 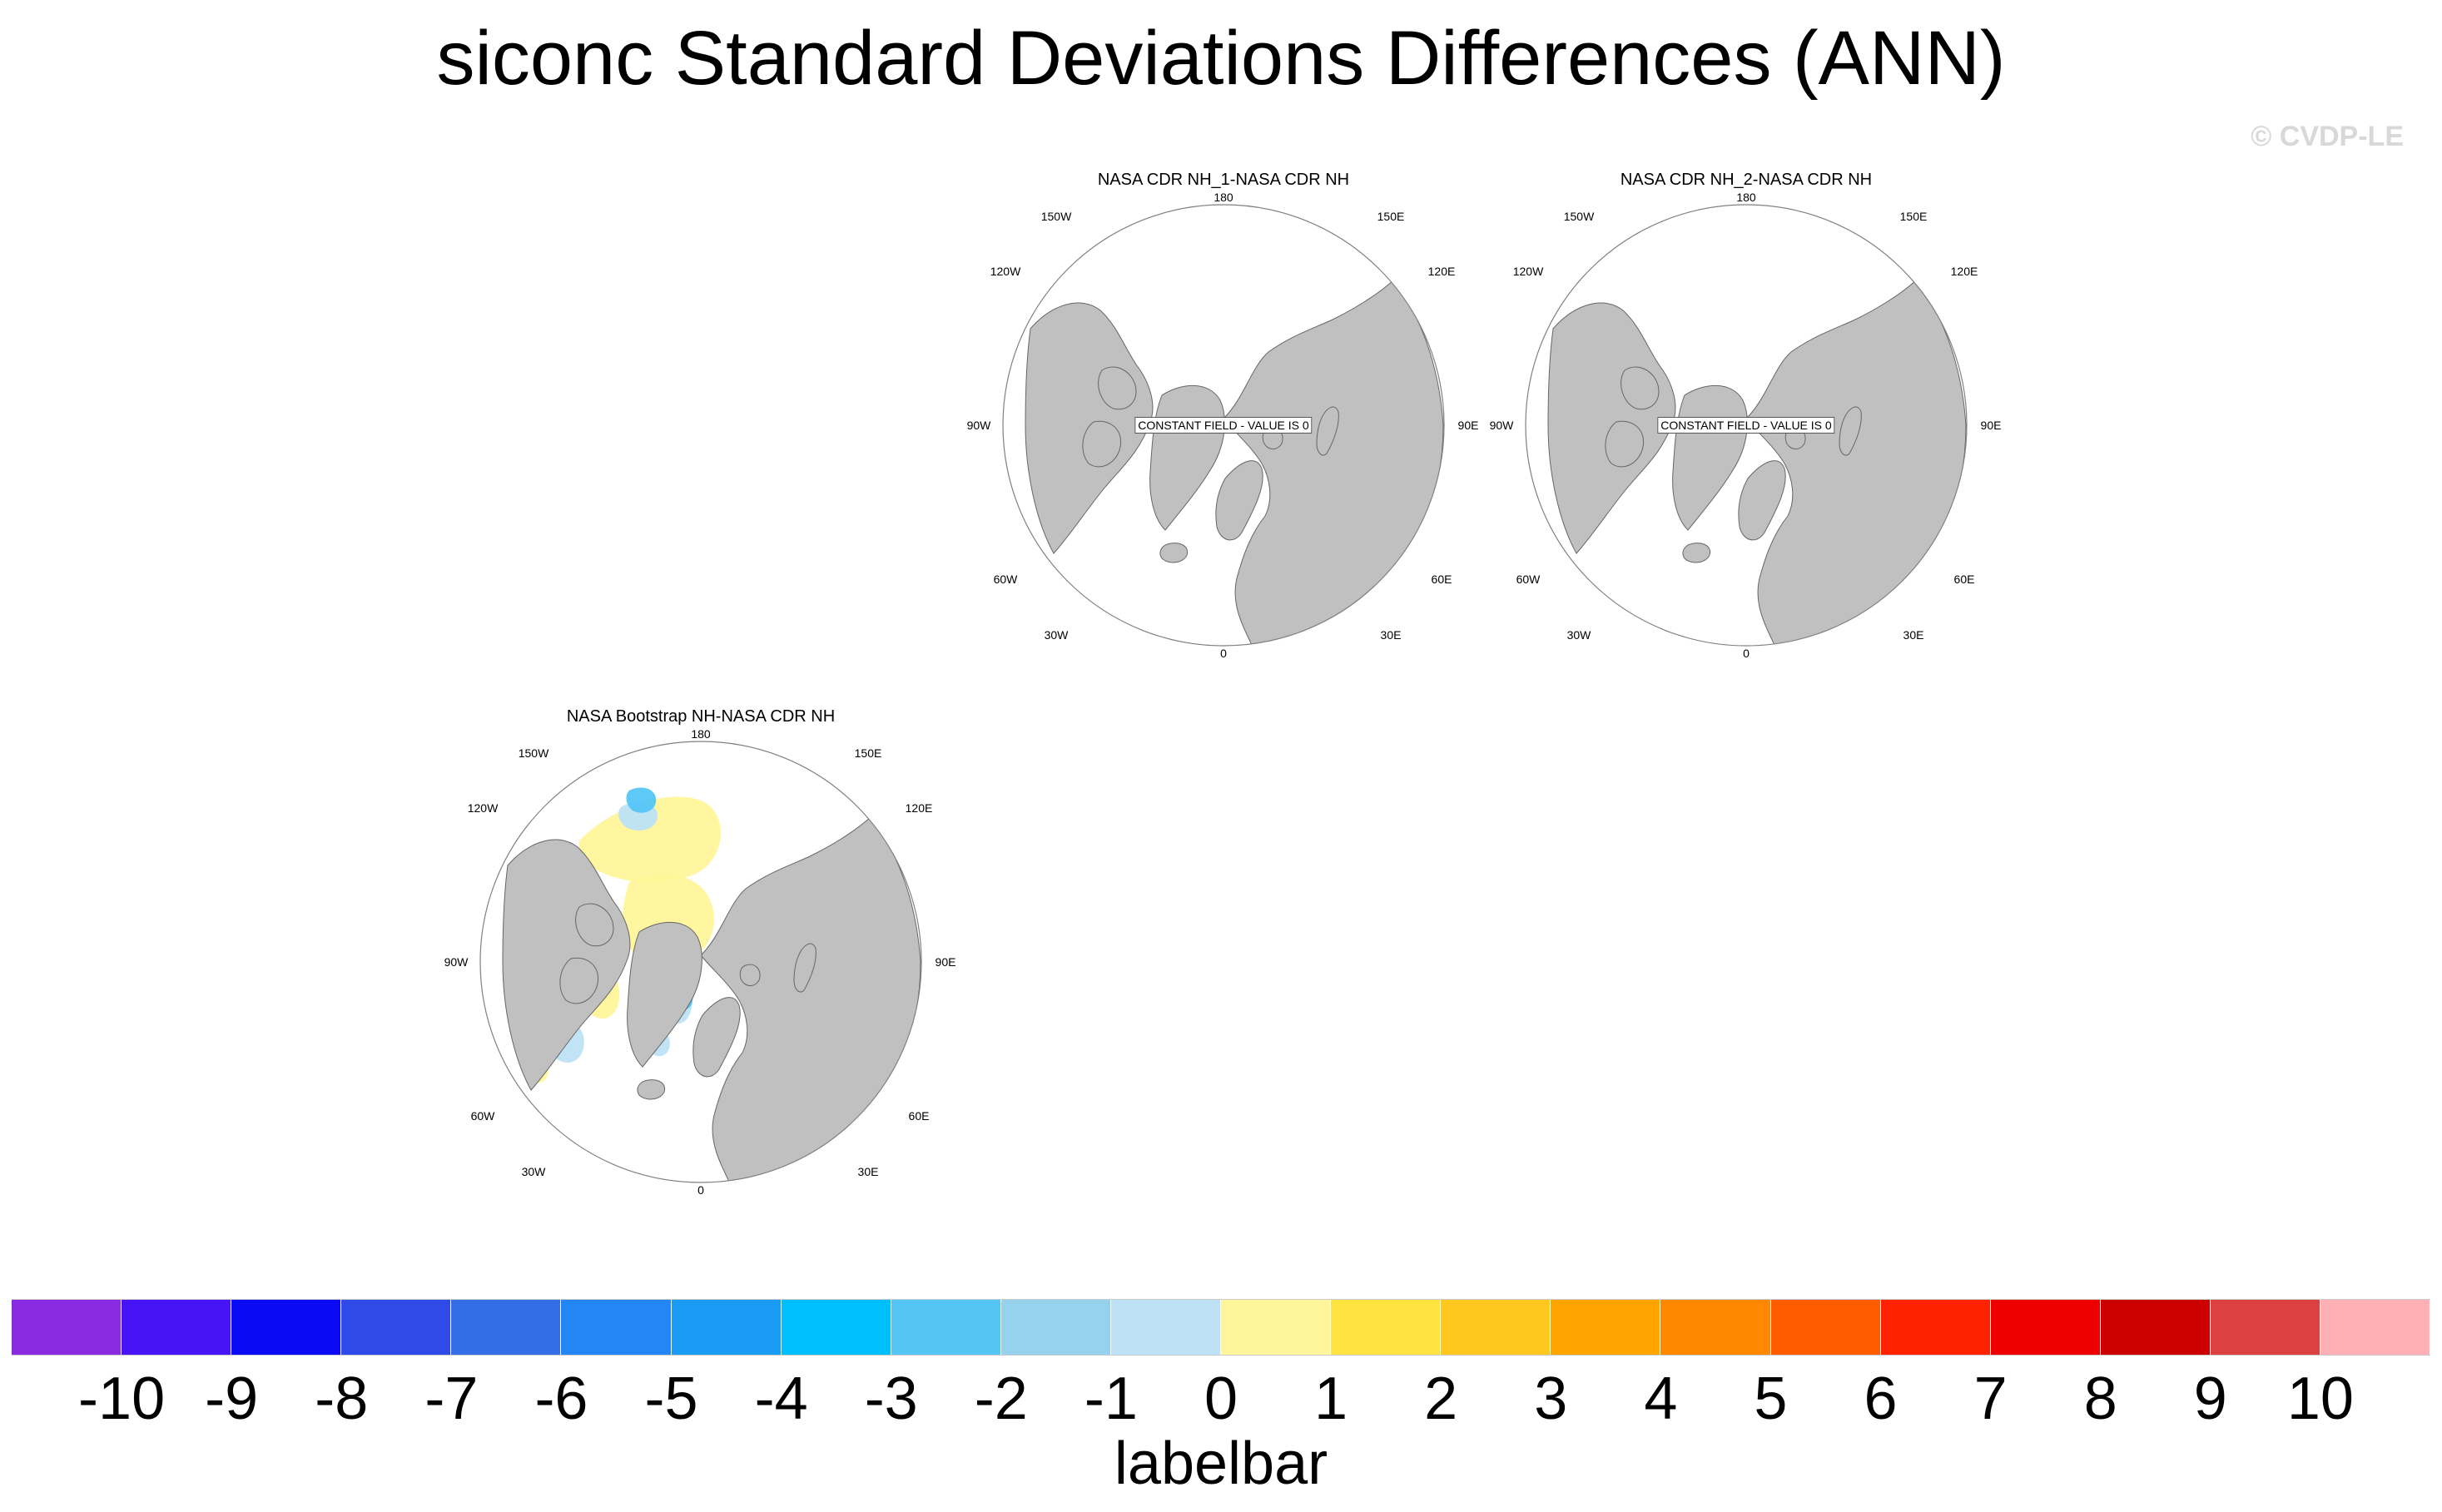 What do you see at coordinates (1746, 180) in the screenshot?
I see `panel-title: NASA CDR NH_2-NASA CDR NH` at bounding box center [1746, 180].